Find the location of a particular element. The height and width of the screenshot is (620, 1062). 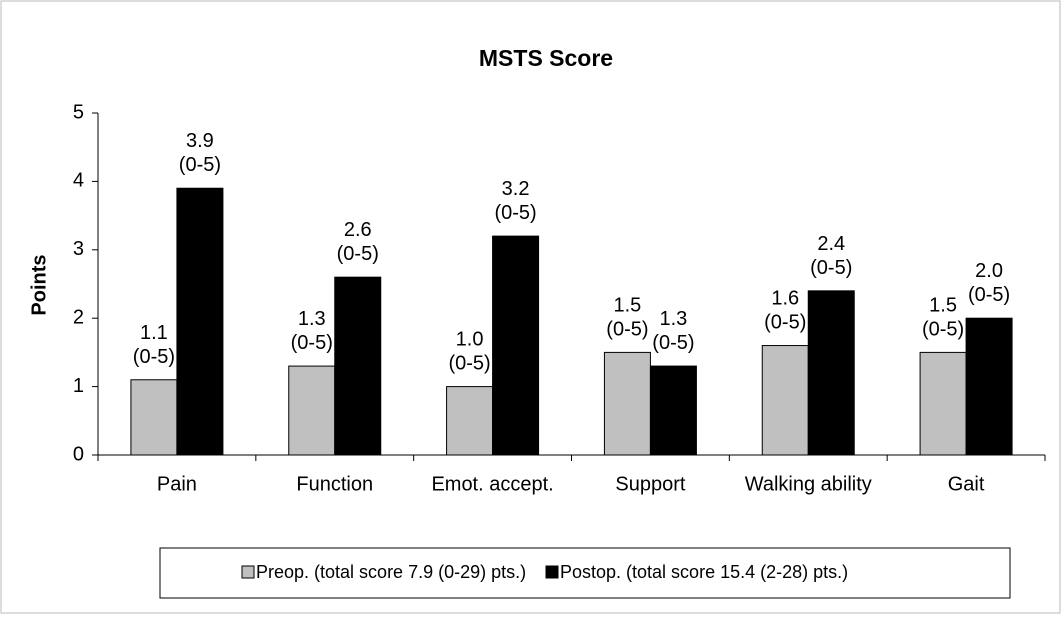

x-tick-label: Emot. accept. is located at coordinates (492, 484).